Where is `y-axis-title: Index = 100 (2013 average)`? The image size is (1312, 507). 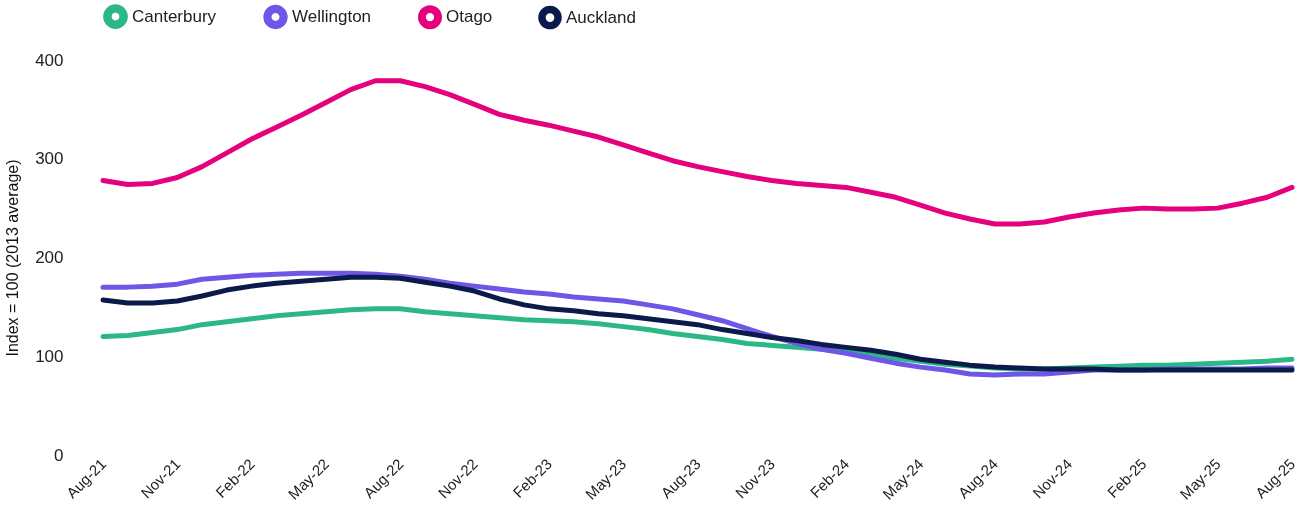 y-axis-title: Index = 100 (2013 average) is located at coordinates (13, 258).